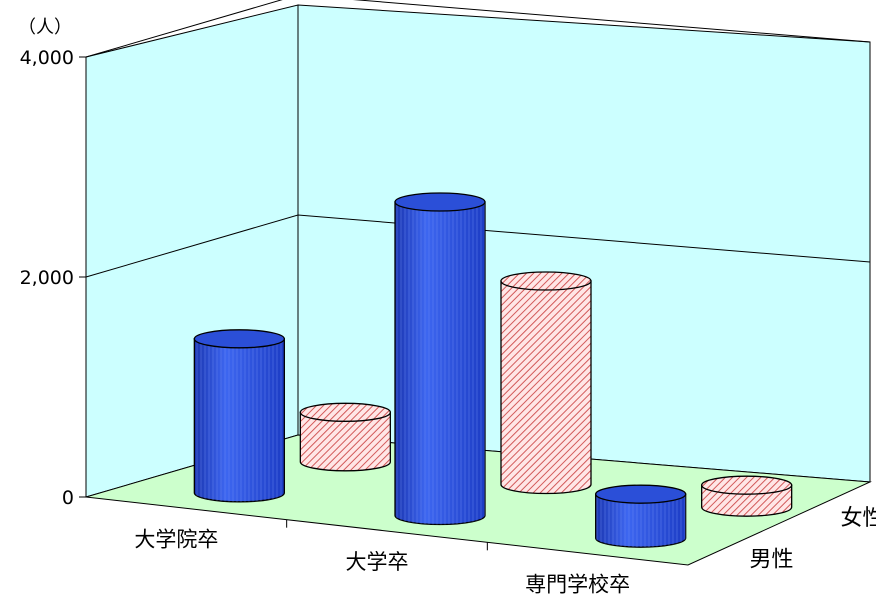  What do you see at coordinates (68, 498) in the screenshot?
I see `y-tick-label: 0` at bounding box center [68, 498].